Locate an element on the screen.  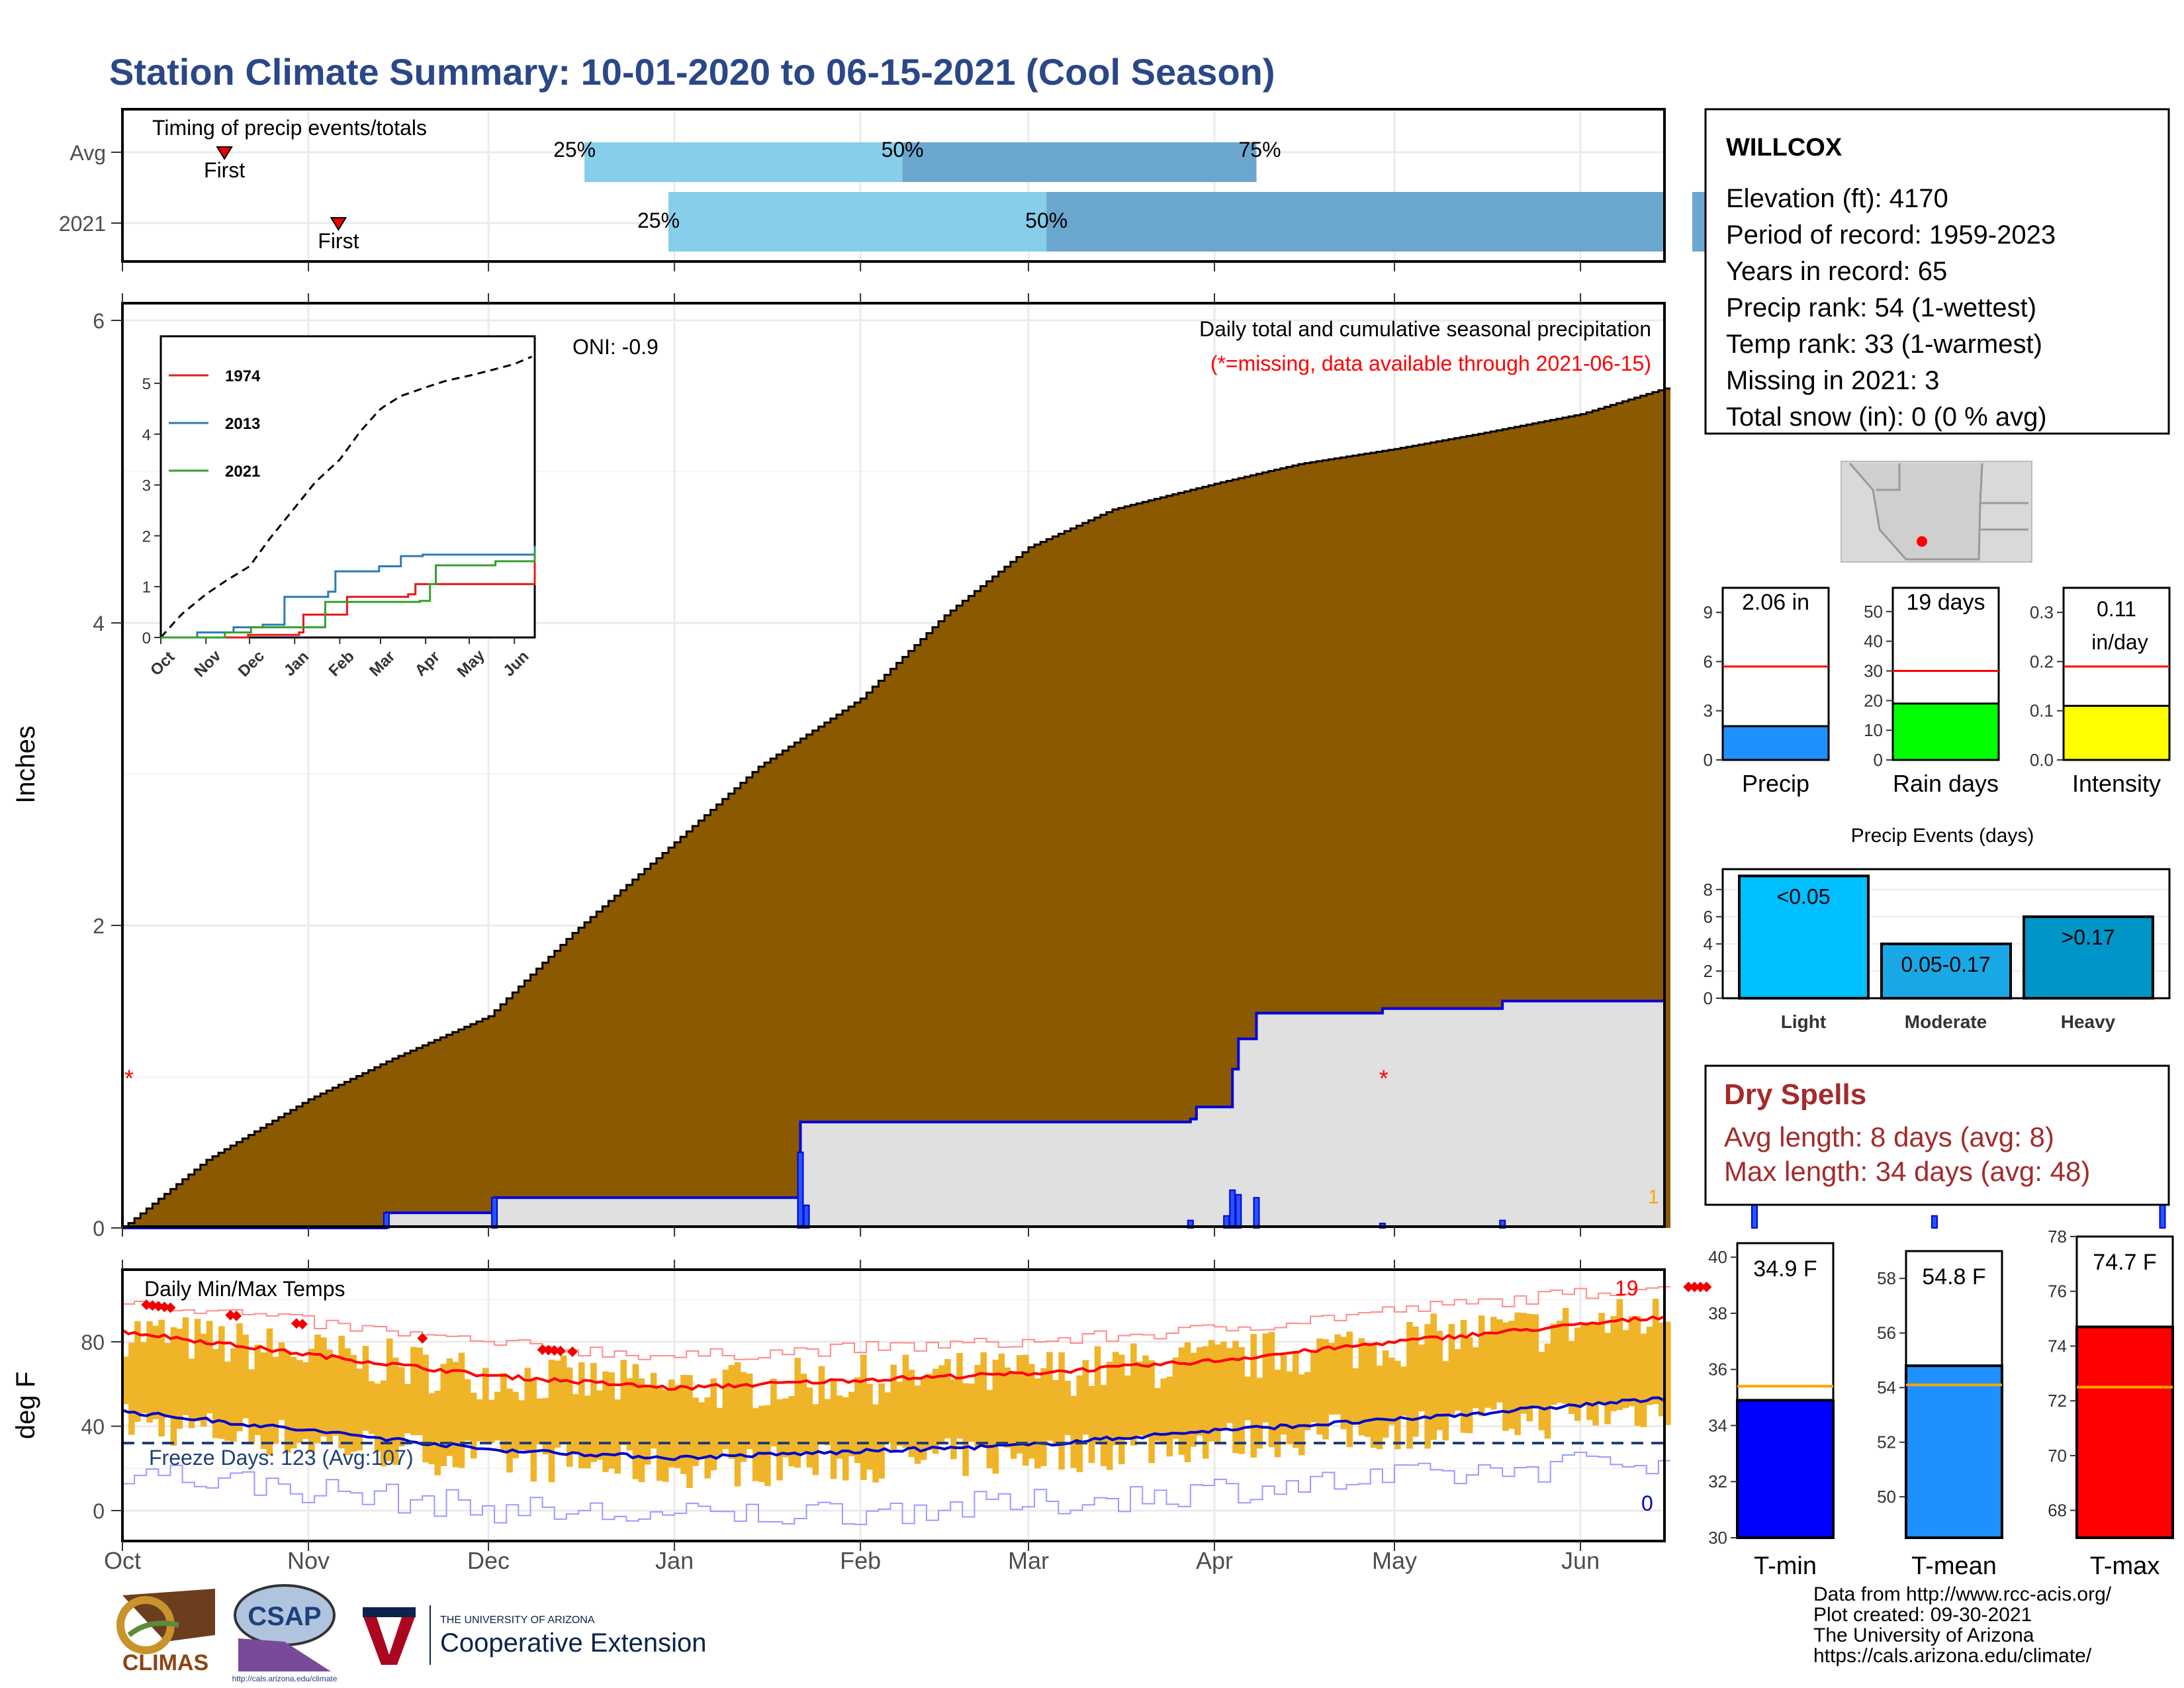
month-label: Feb is located at coordinates (860, 1560).